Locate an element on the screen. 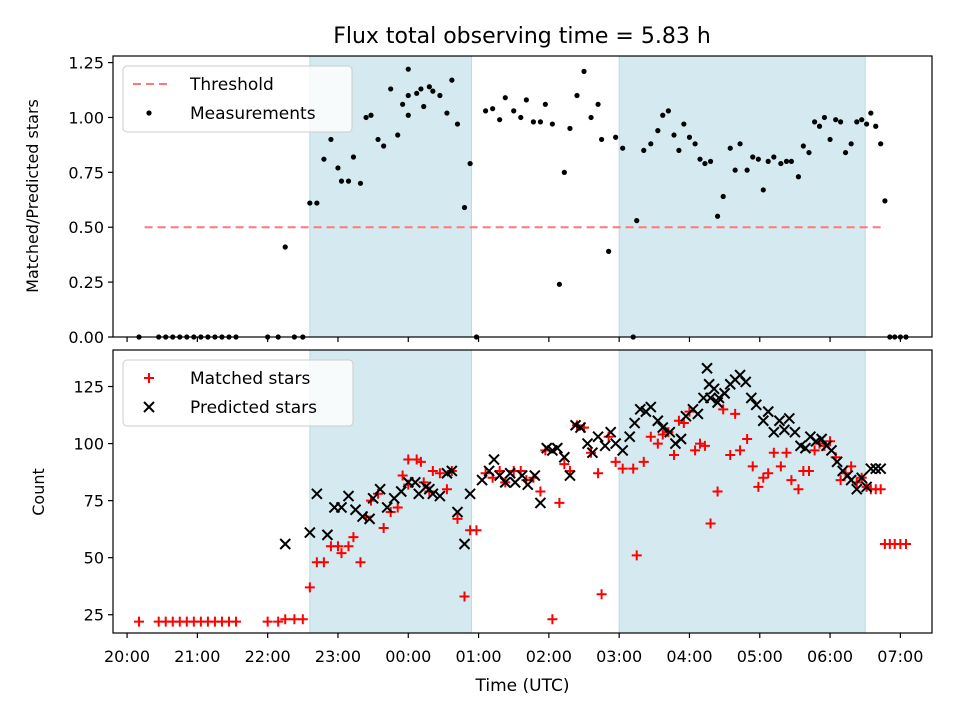 Image resolution: width=960 pixels, height=720 pixels. x-tick-label: 05:00 is located at coordinates (760, 656).